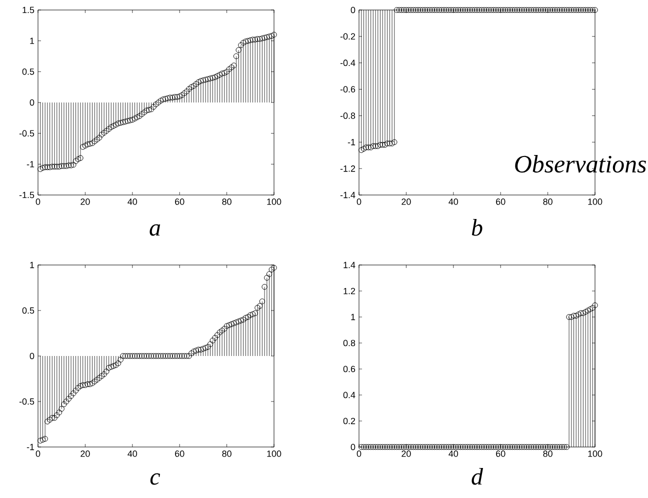 The width and height of the screenshot is (648, 498). Describe the element at coordinates (580, 164) in the screenshot. I see `annotation: Observations` at that location.